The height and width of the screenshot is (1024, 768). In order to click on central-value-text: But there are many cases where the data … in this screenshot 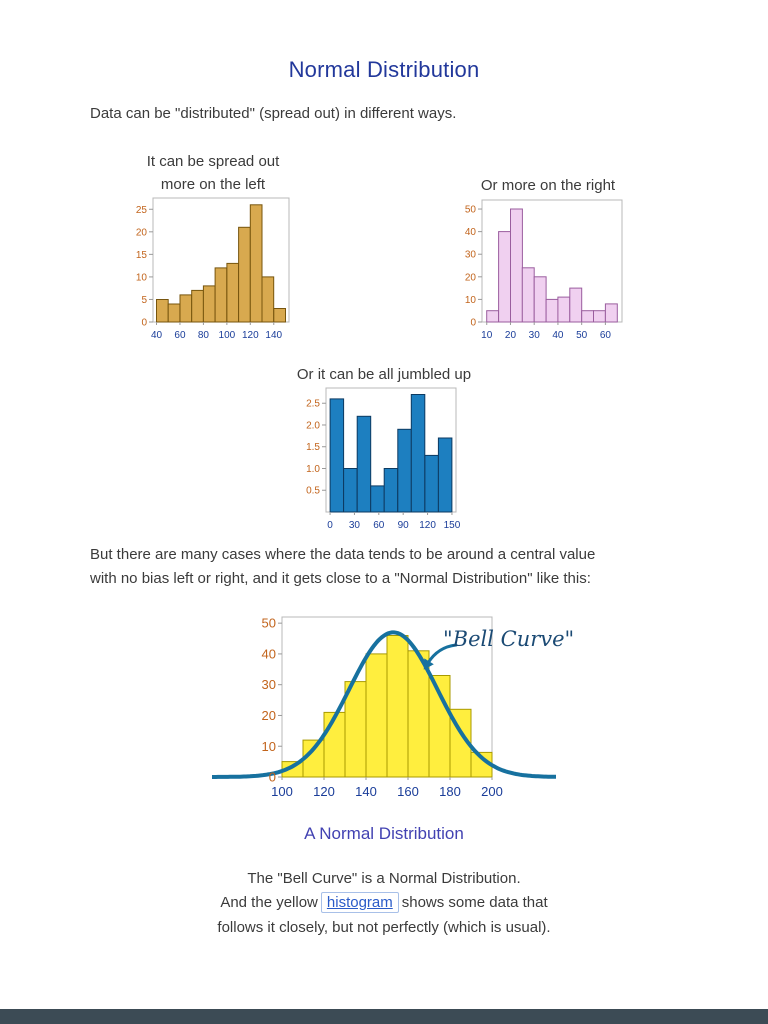, I will do `click(342, 567)`.